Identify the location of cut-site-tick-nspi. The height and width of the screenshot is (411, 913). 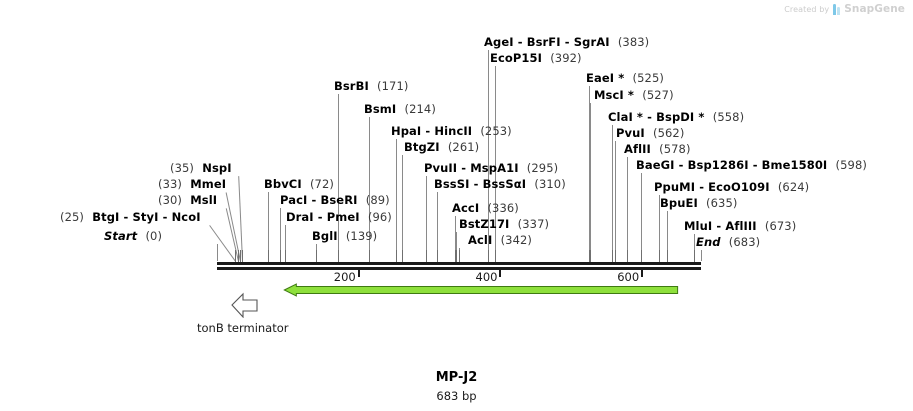
(242, 256).